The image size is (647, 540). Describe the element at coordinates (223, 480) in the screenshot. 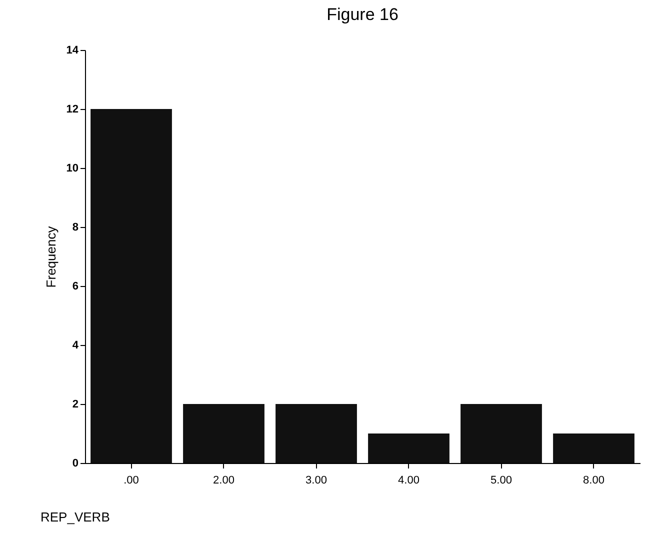

I see `x-tick-label: 2.00` at that location.